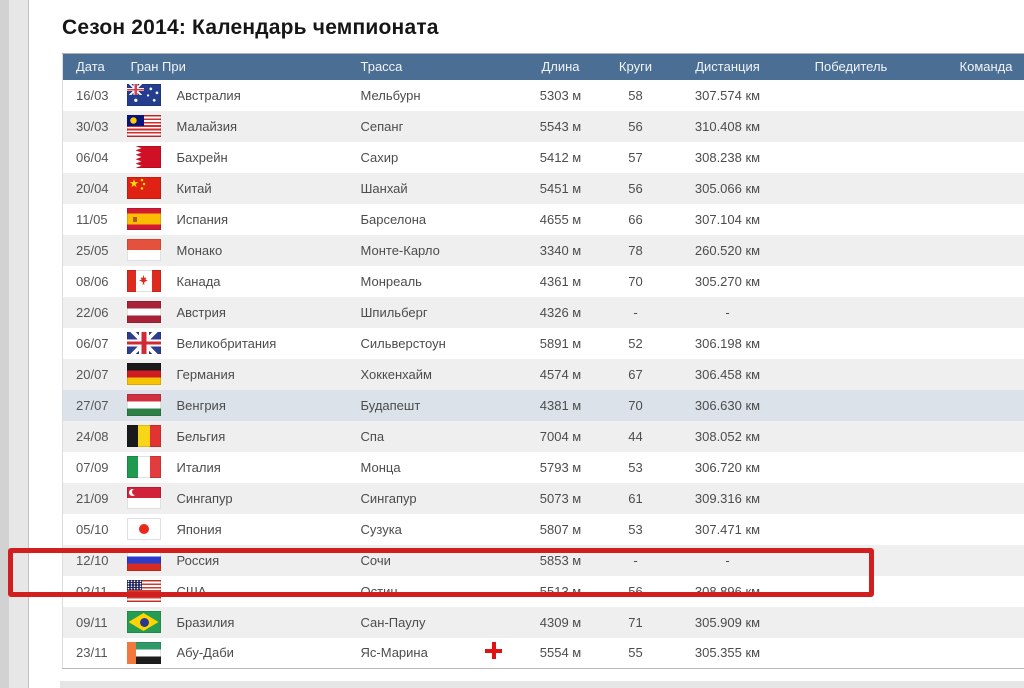  Describe the element at coordinates (372, 436) in the screenshot. I see `cell-track: Спа` at that location.